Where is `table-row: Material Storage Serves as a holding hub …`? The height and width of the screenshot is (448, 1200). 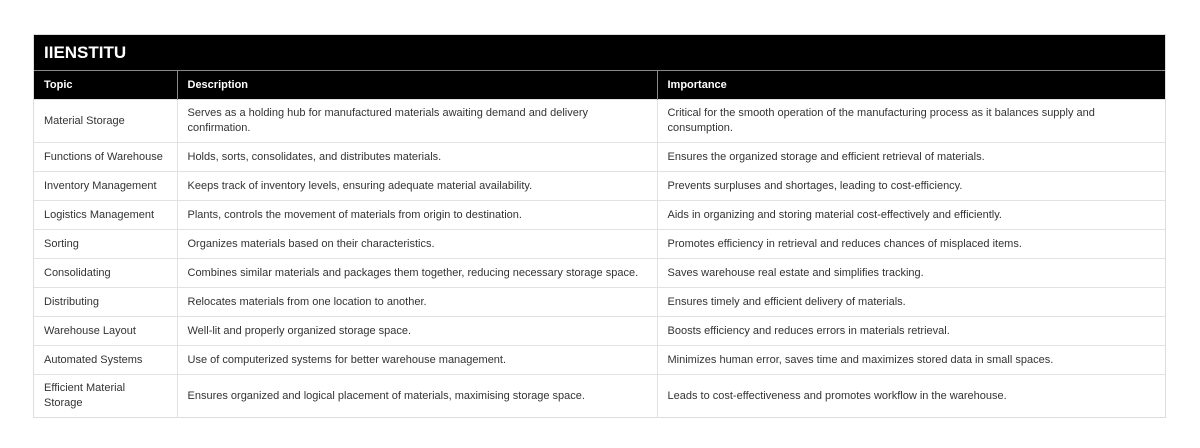
table-row: Material Storage Serves as a holding hub … is located at coordinates (599, 121).